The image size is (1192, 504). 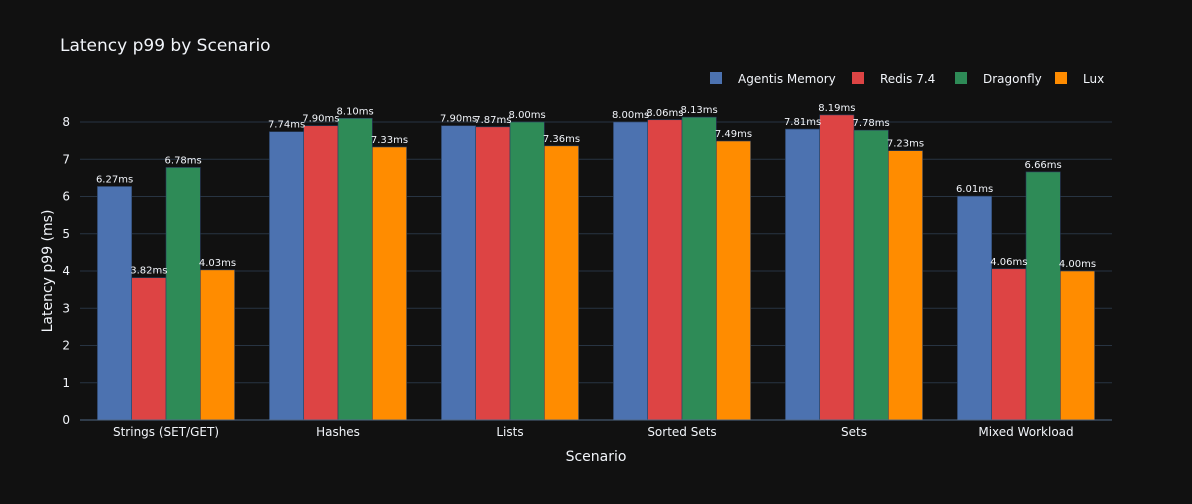 I want to click on y-axis-title: Latency p99 (ms), so click(x=48, y=271).